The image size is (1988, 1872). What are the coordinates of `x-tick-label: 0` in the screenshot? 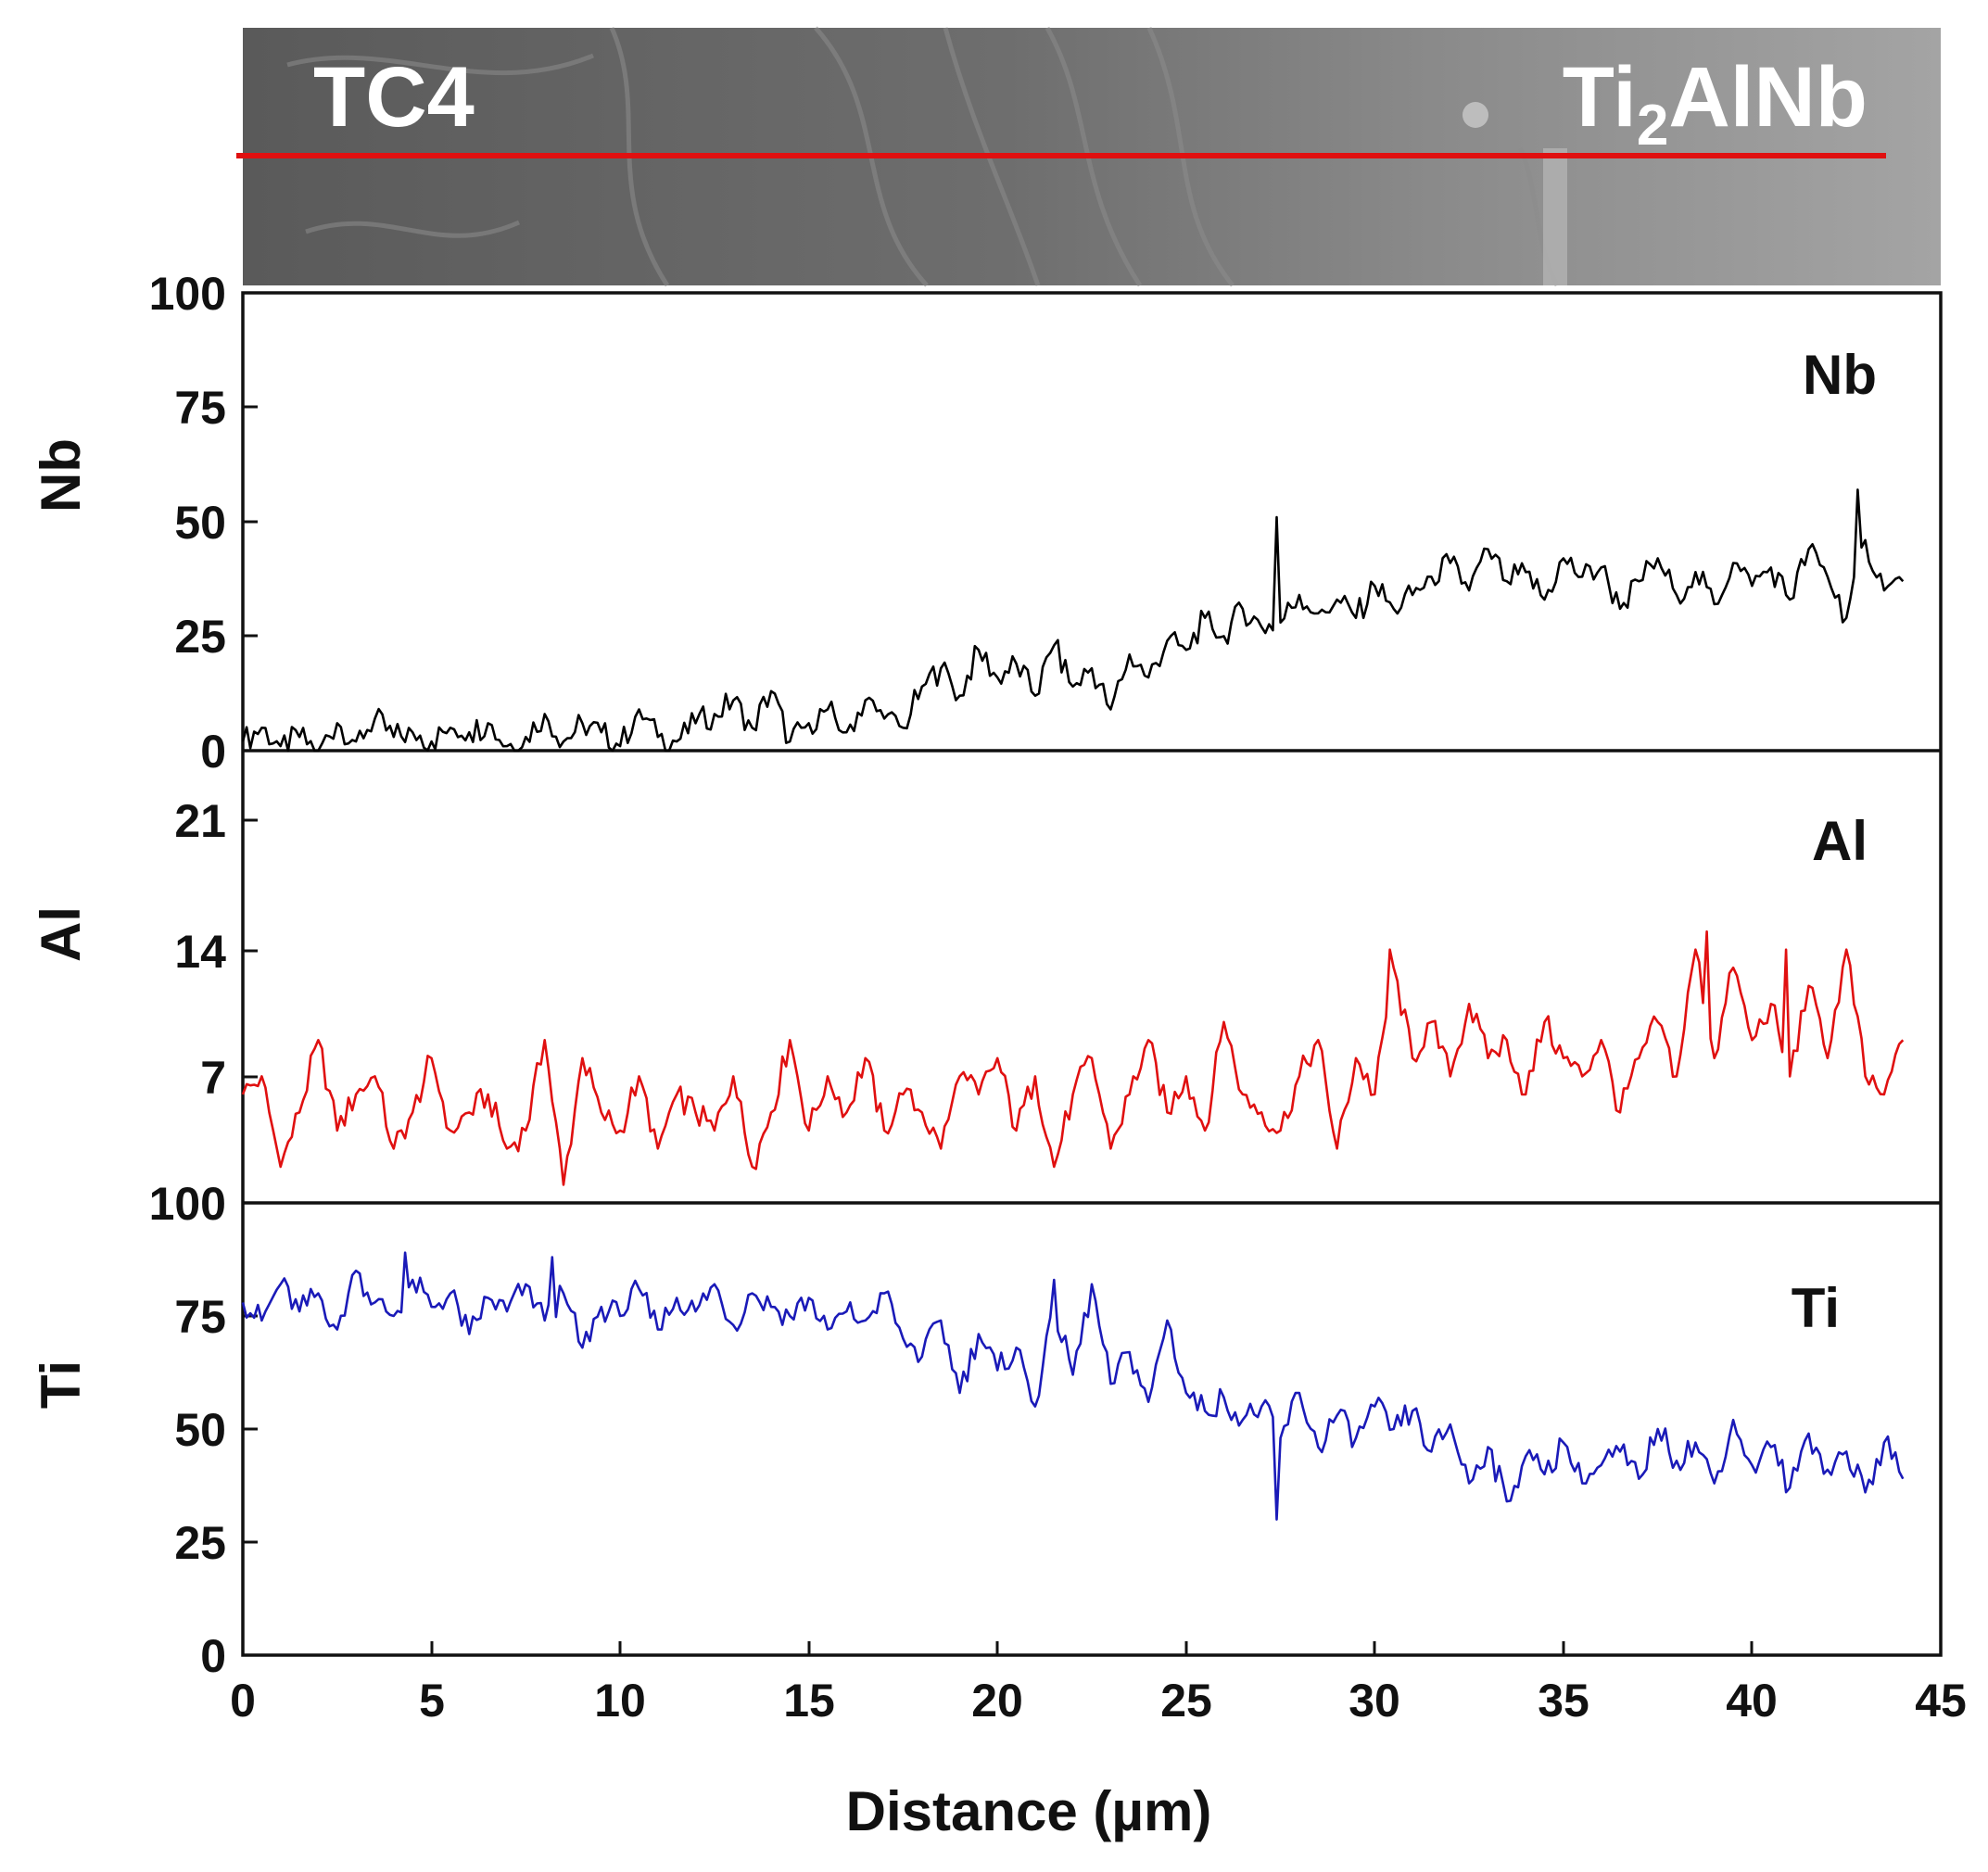 It's located at (243, 1701).